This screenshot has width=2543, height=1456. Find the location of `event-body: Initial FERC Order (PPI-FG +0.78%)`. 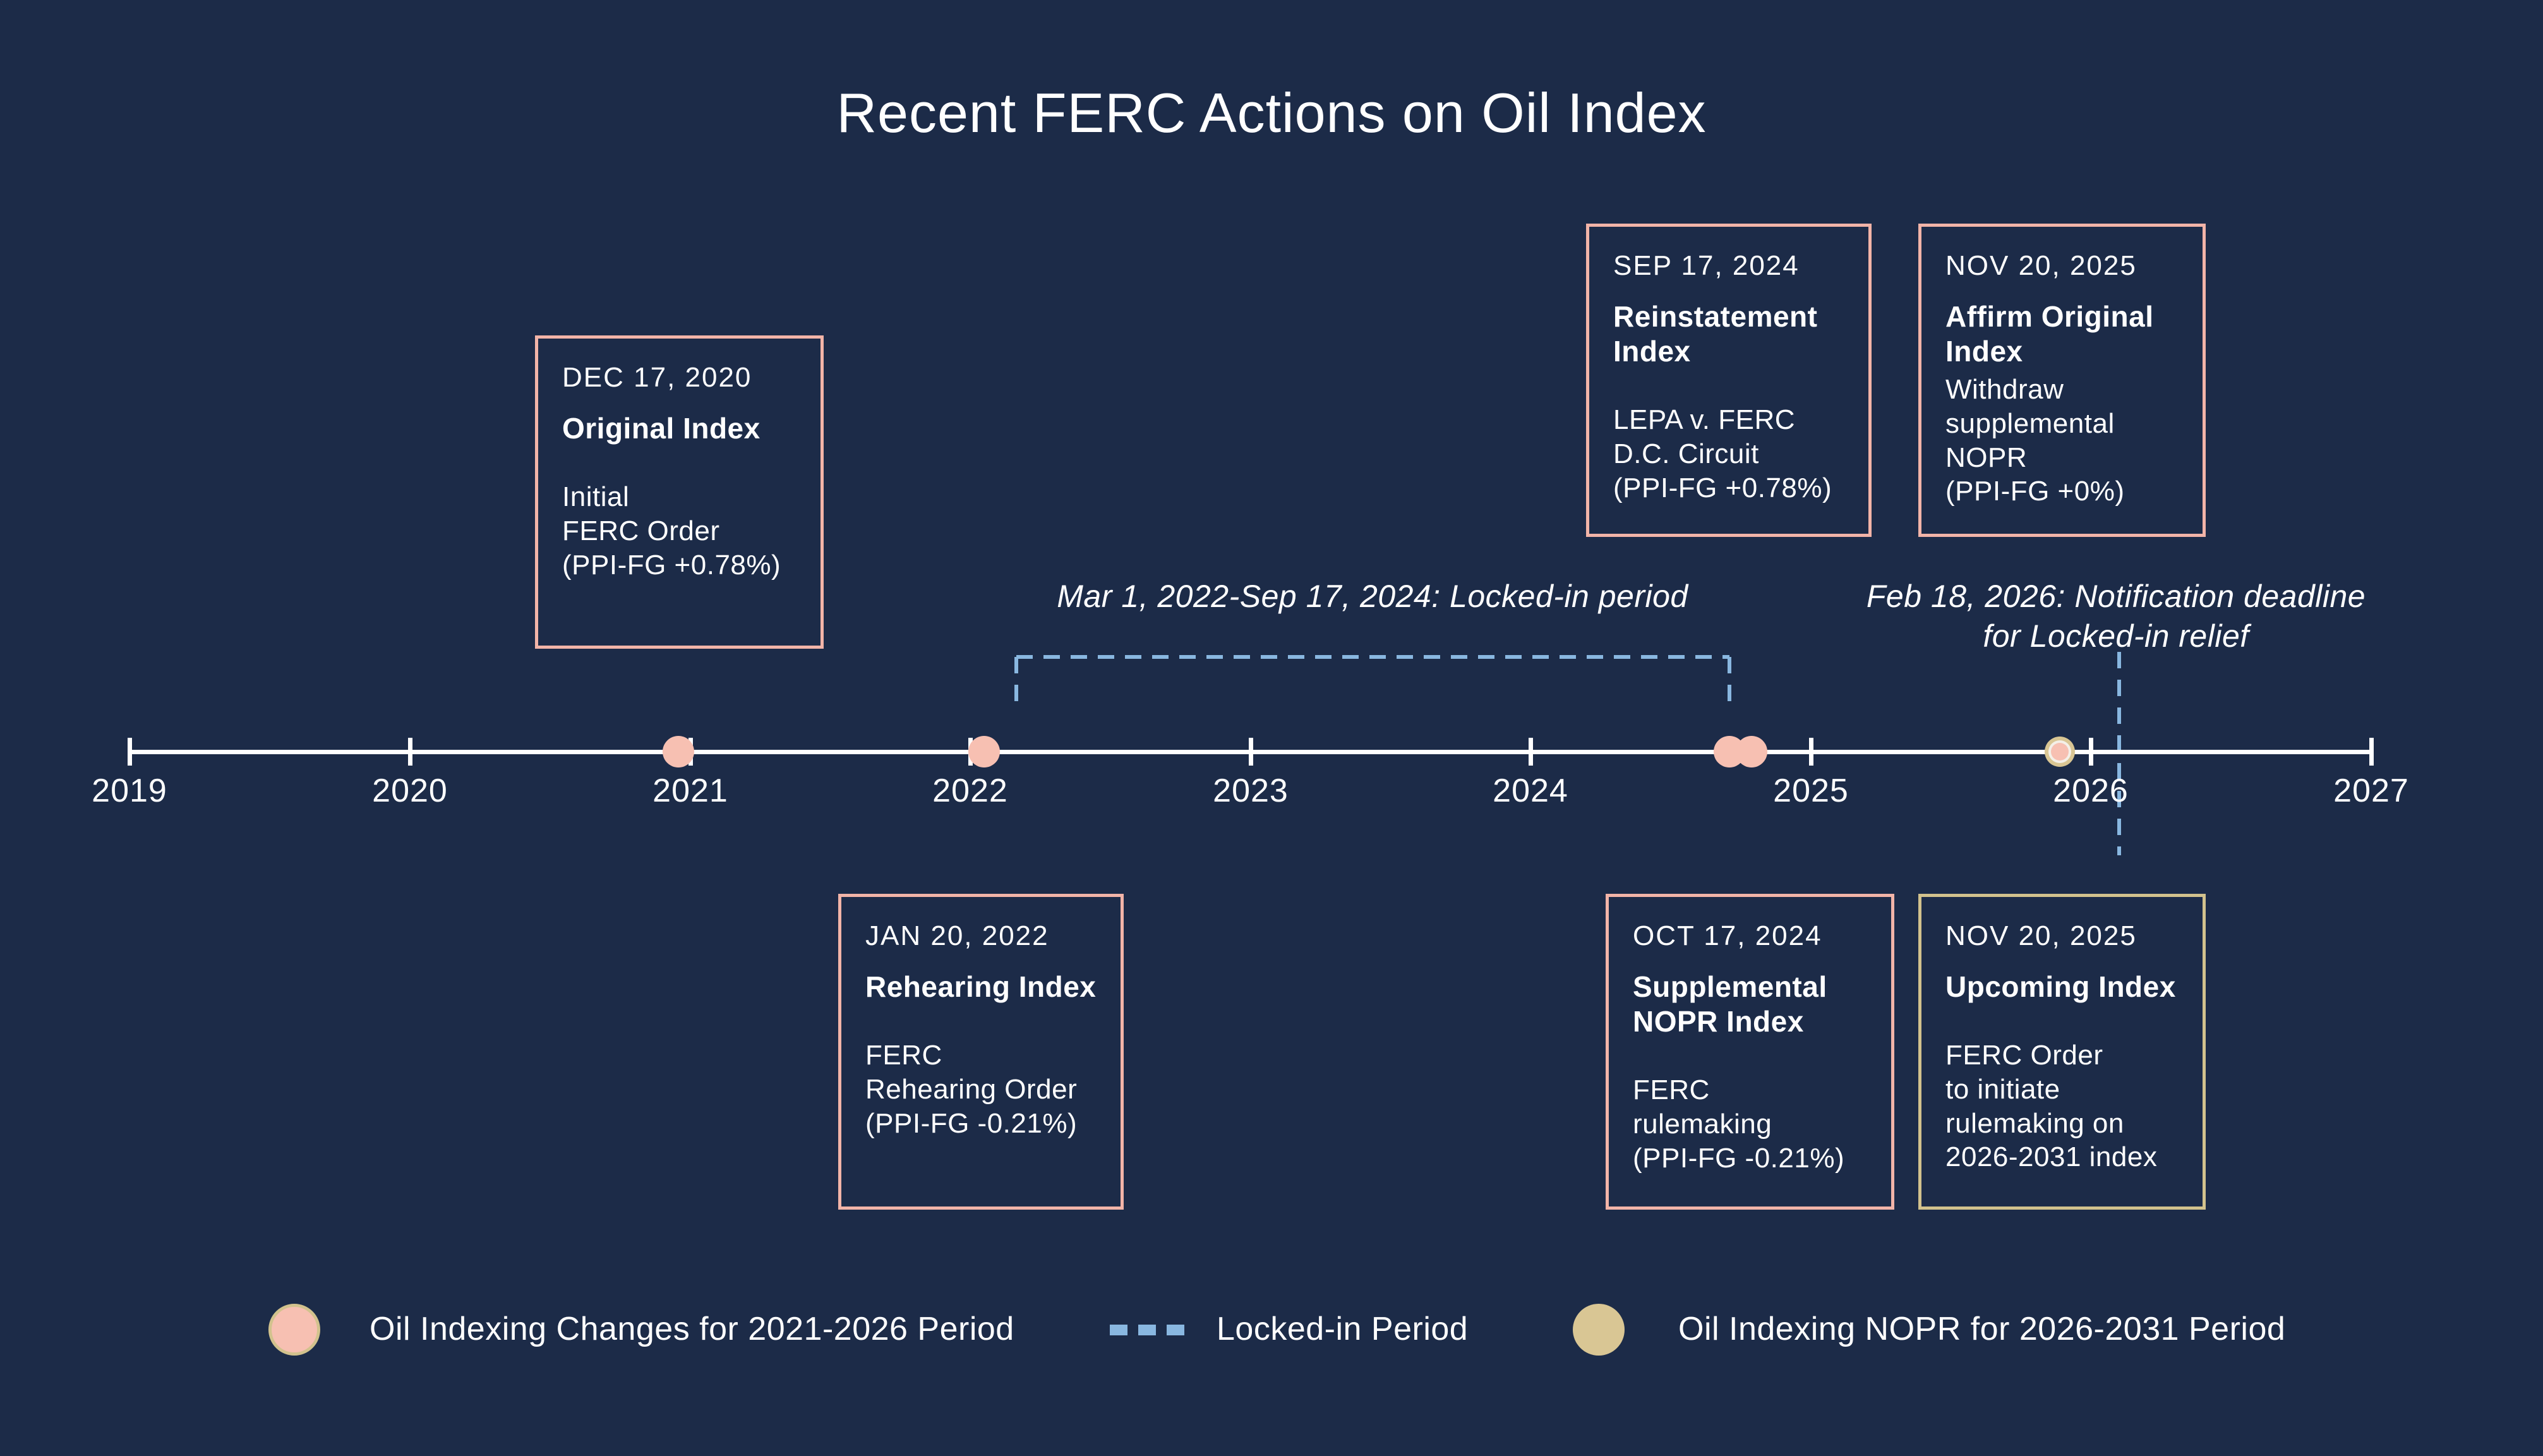

event-body: Initial FERC Order (PPI-FG +0.78%) is located at coordinates (672, 531).